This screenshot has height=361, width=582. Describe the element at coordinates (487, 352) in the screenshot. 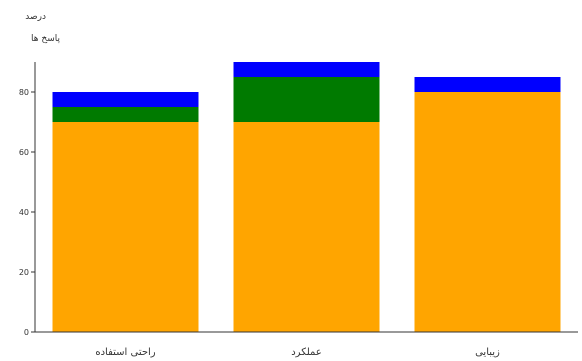

I see `x-tick-label: زیبایی` at that location.